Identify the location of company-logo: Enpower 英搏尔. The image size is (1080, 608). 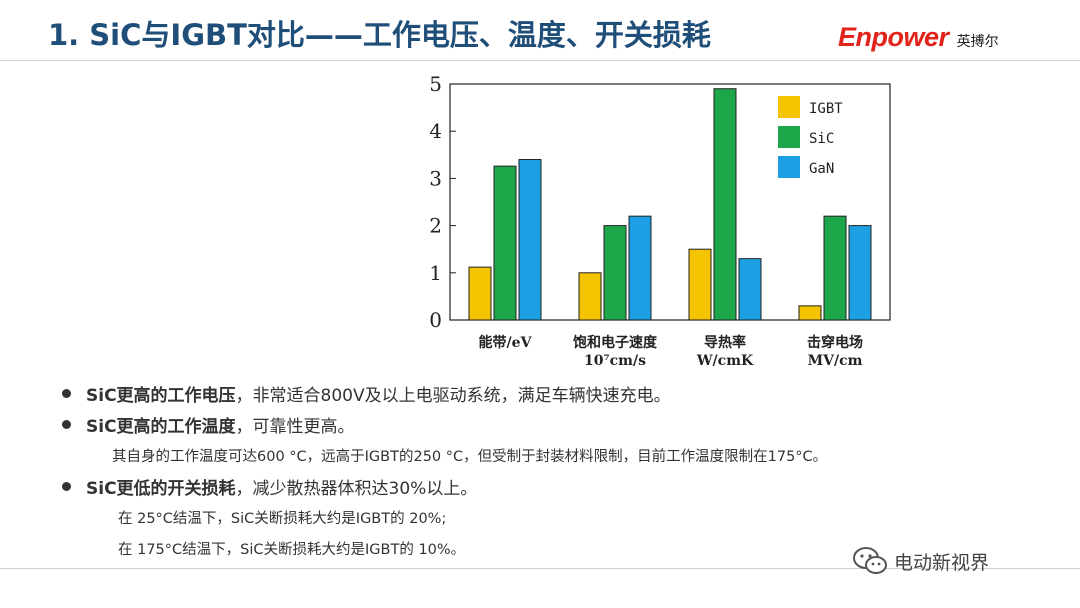
(918, 37).